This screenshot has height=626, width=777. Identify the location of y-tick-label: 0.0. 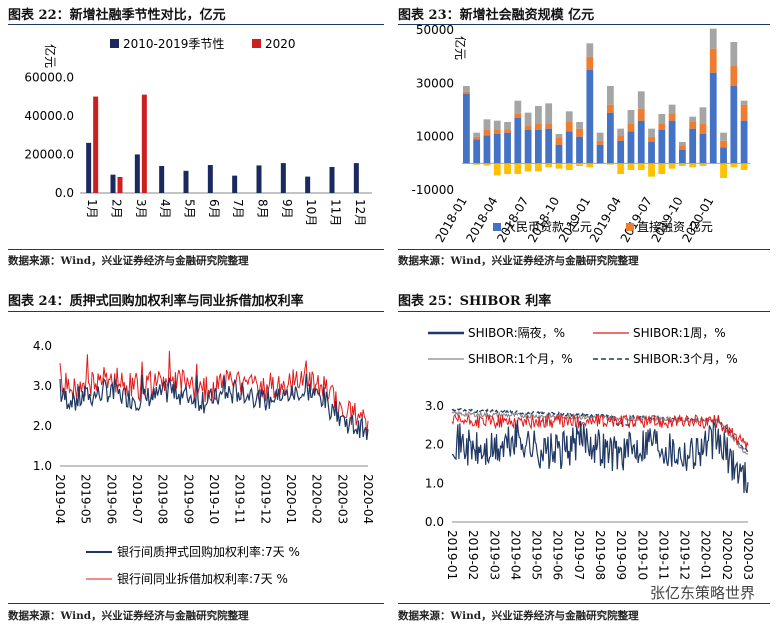
(434, 522).